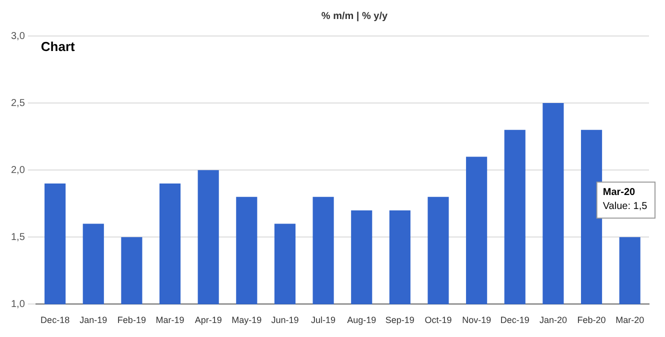 The image size is (665, 337). What do you see at coordinates (18, 103) in the screenshot?
I see `y-tick-label: 2,5` at bounding box center [18, 103].